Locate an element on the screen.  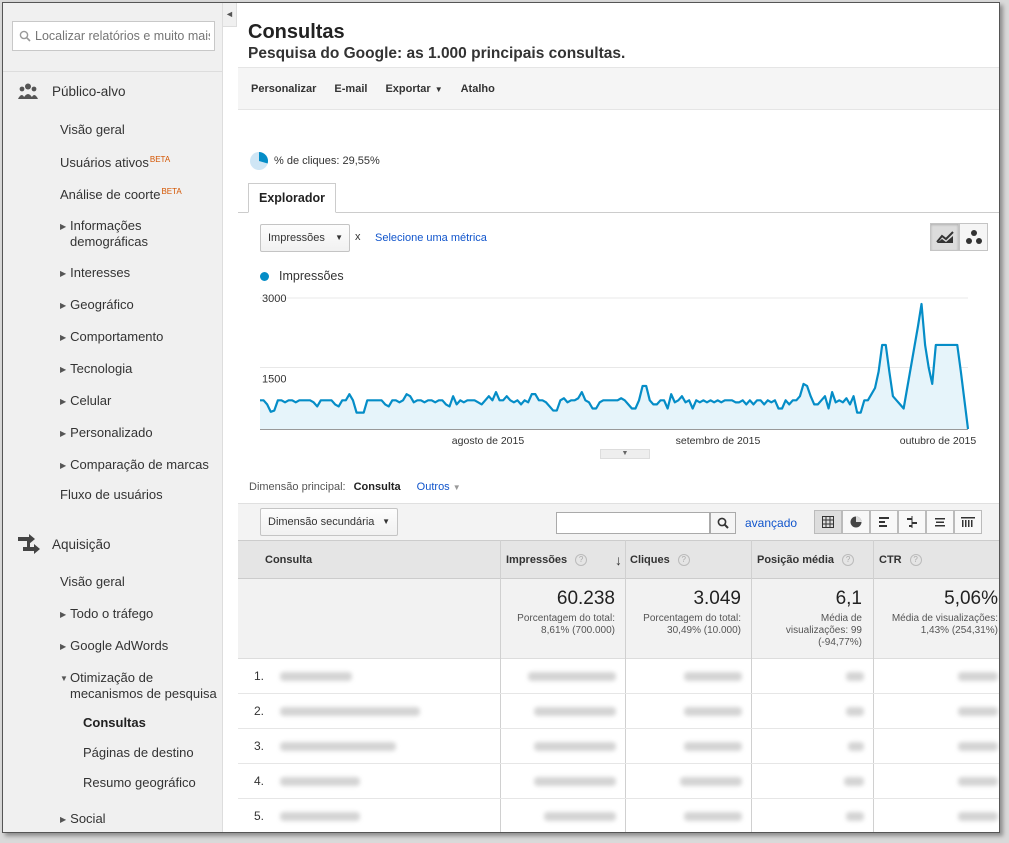
nav-label: Personalizado is located at coordinates (111, 432).